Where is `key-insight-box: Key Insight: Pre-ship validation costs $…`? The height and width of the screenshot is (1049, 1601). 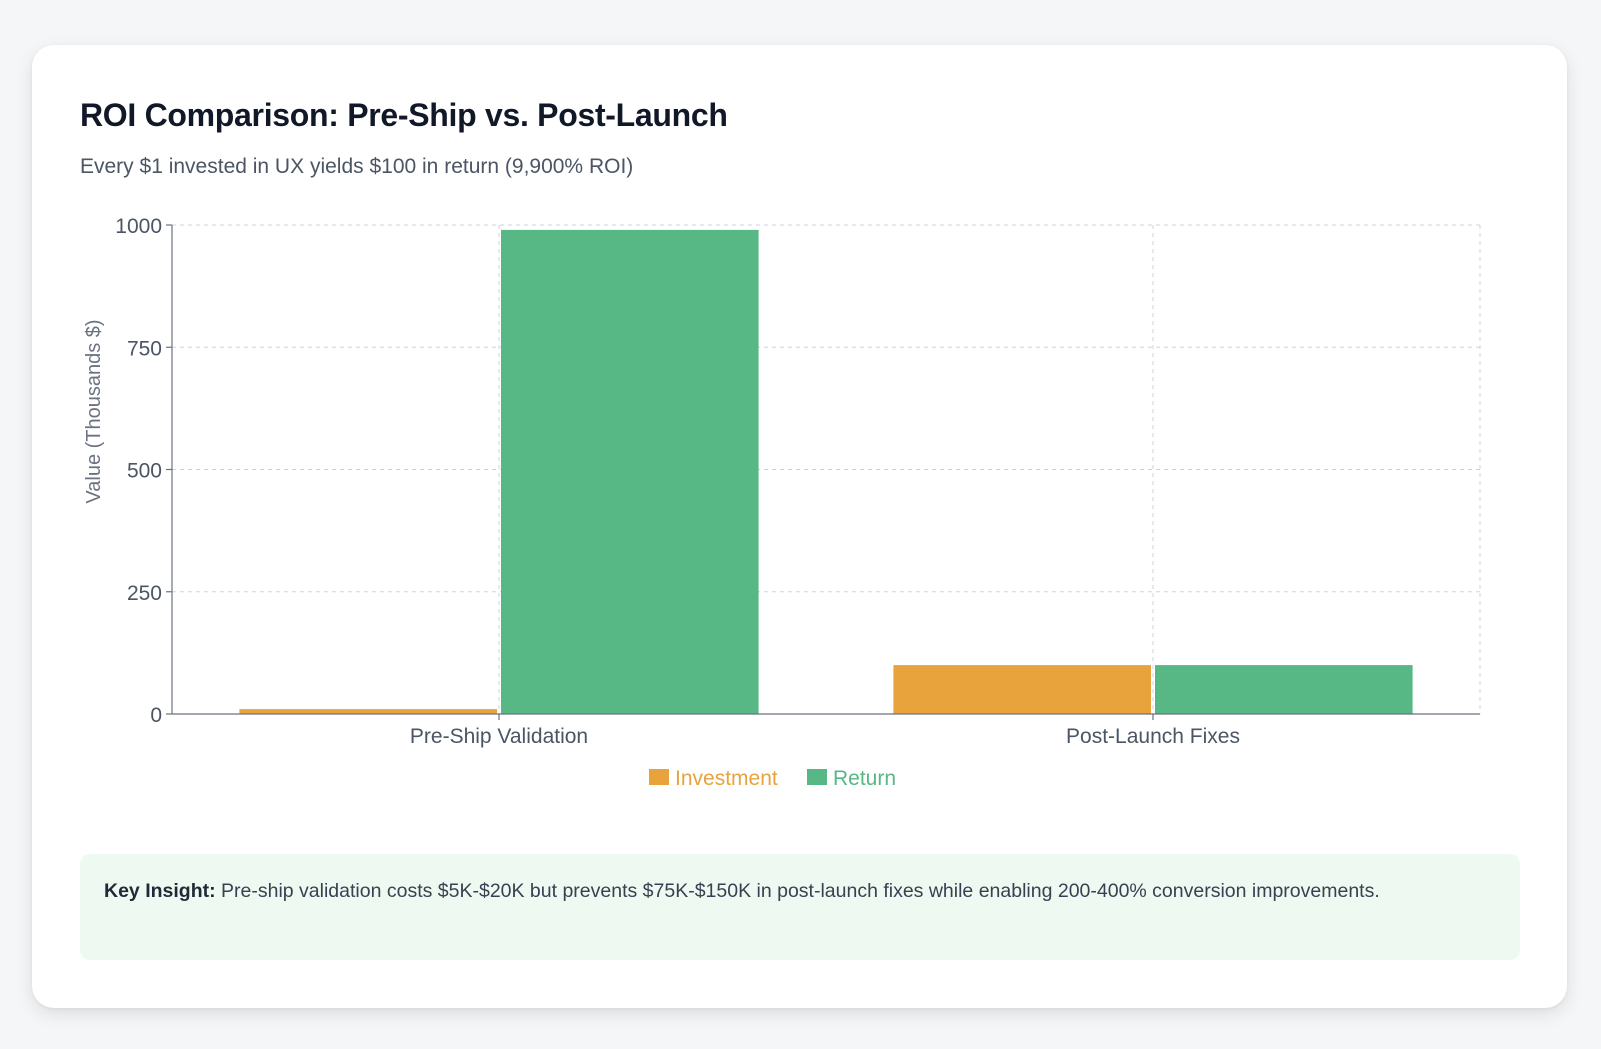 key-insight-box: Key Insight: Pre-ship validation costs $… is located at coordinates (800, 907).